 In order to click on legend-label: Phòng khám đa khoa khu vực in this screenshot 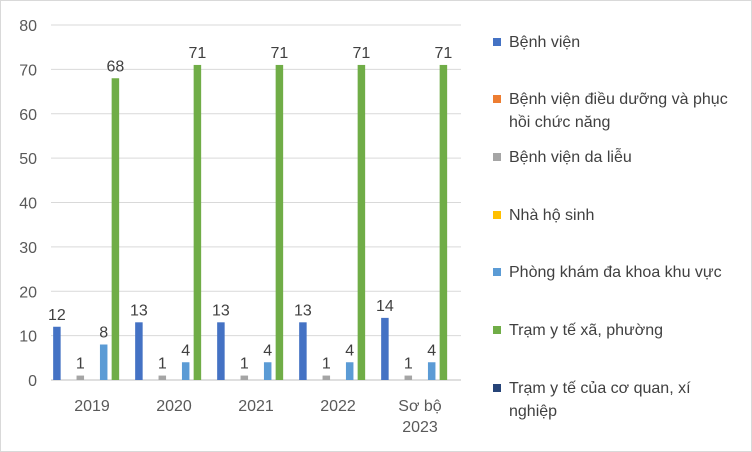, I will do `click(615, 272)`.